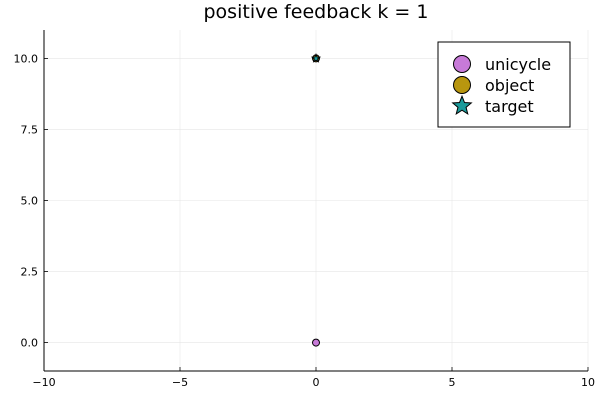 The width and height of the screenshot is (600, 400). I want to click on x-tick-label: 10, so click(588, 382).